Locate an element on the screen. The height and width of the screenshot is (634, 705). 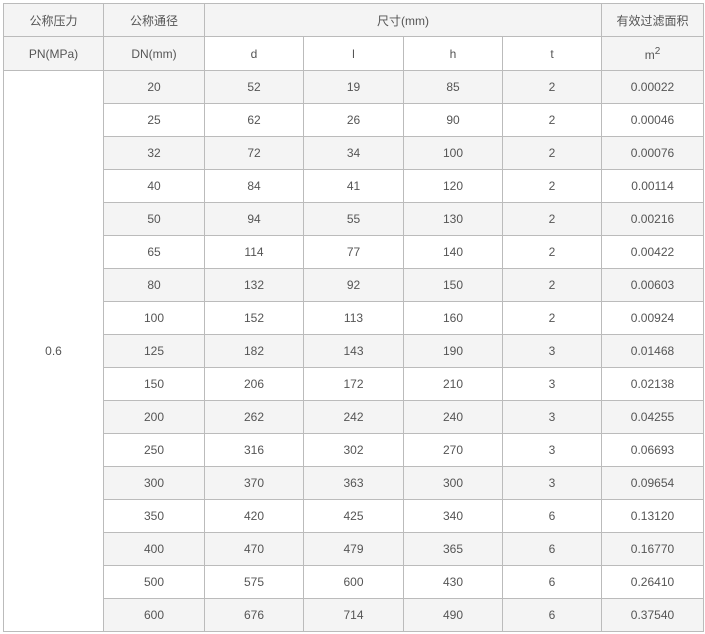
cell-area: 0.01468 is located at coordinates (652, 351).